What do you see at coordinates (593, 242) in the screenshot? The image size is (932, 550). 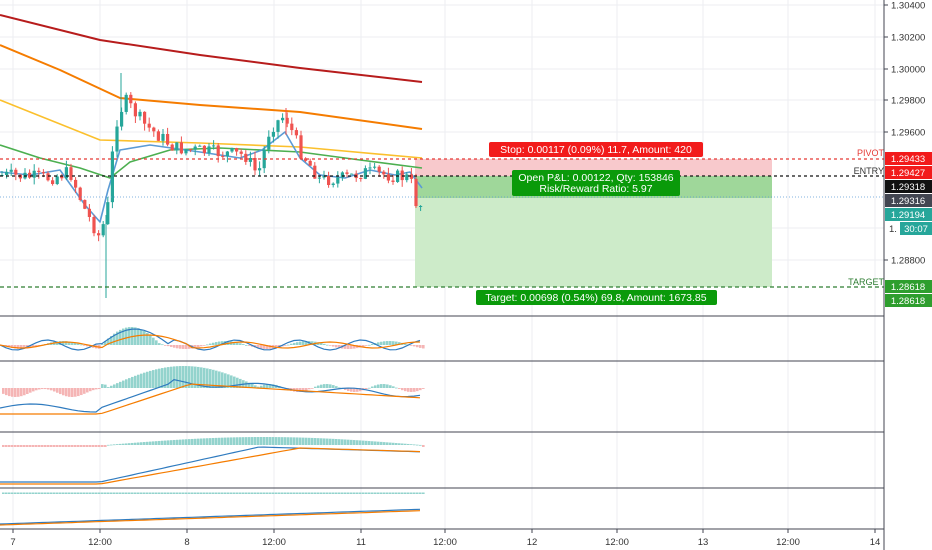 I see `target-zone` at bounding box center [593, 242].